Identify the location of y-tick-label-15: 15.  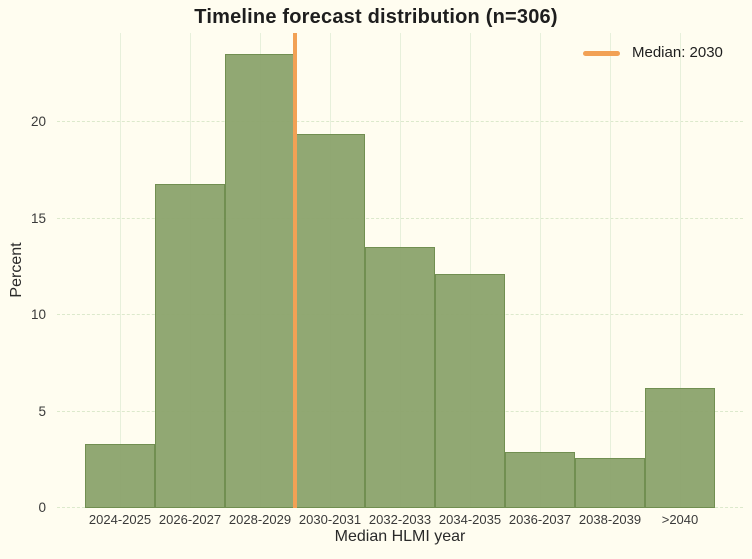
(38, 218).